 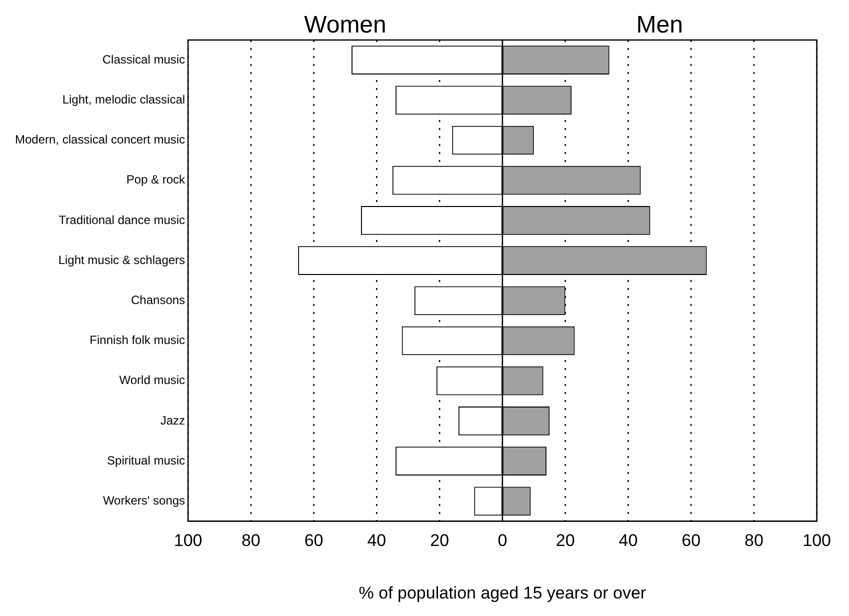 What do you see at coordinates (659, 25) in the screenshot?
I see `series-label: Men` at bounding box center [659, 25].